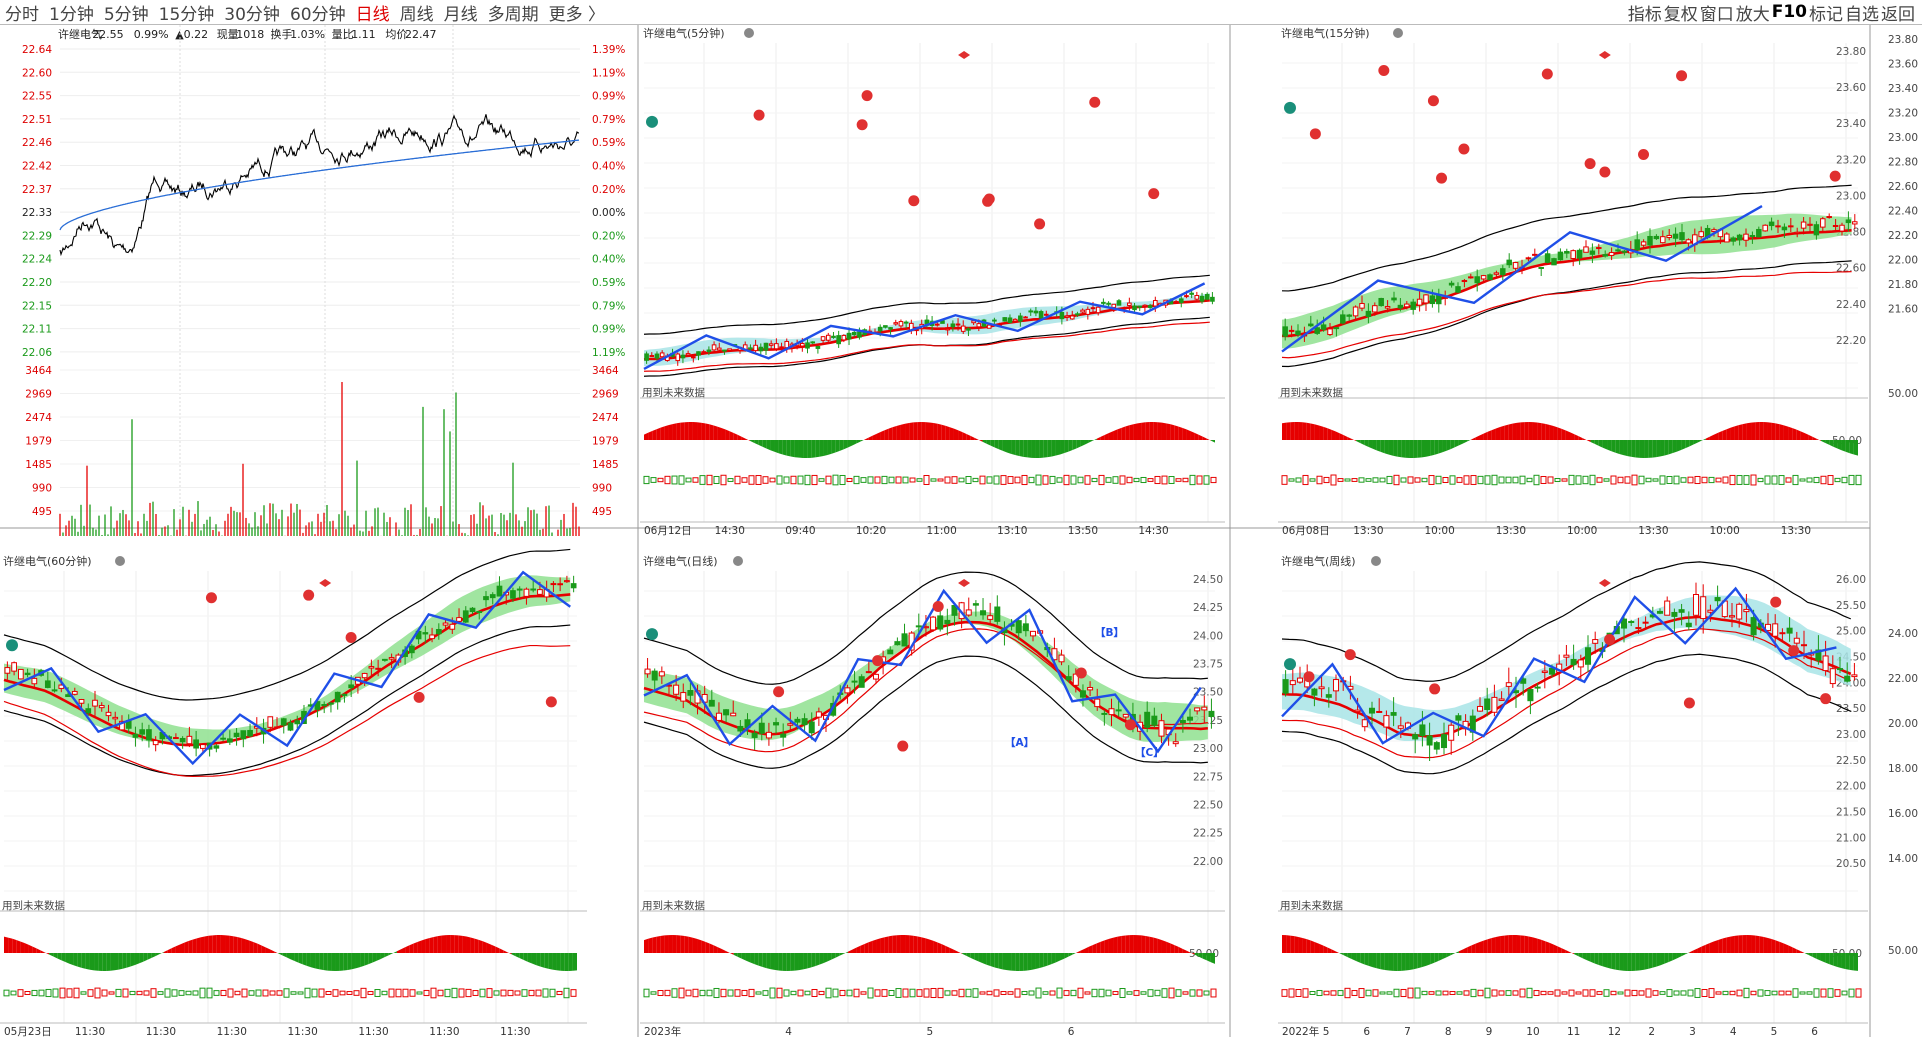  Describe the element at coordinates (513, 14) in the screenshot. I see `period-tab-9: 多周期` at that location.